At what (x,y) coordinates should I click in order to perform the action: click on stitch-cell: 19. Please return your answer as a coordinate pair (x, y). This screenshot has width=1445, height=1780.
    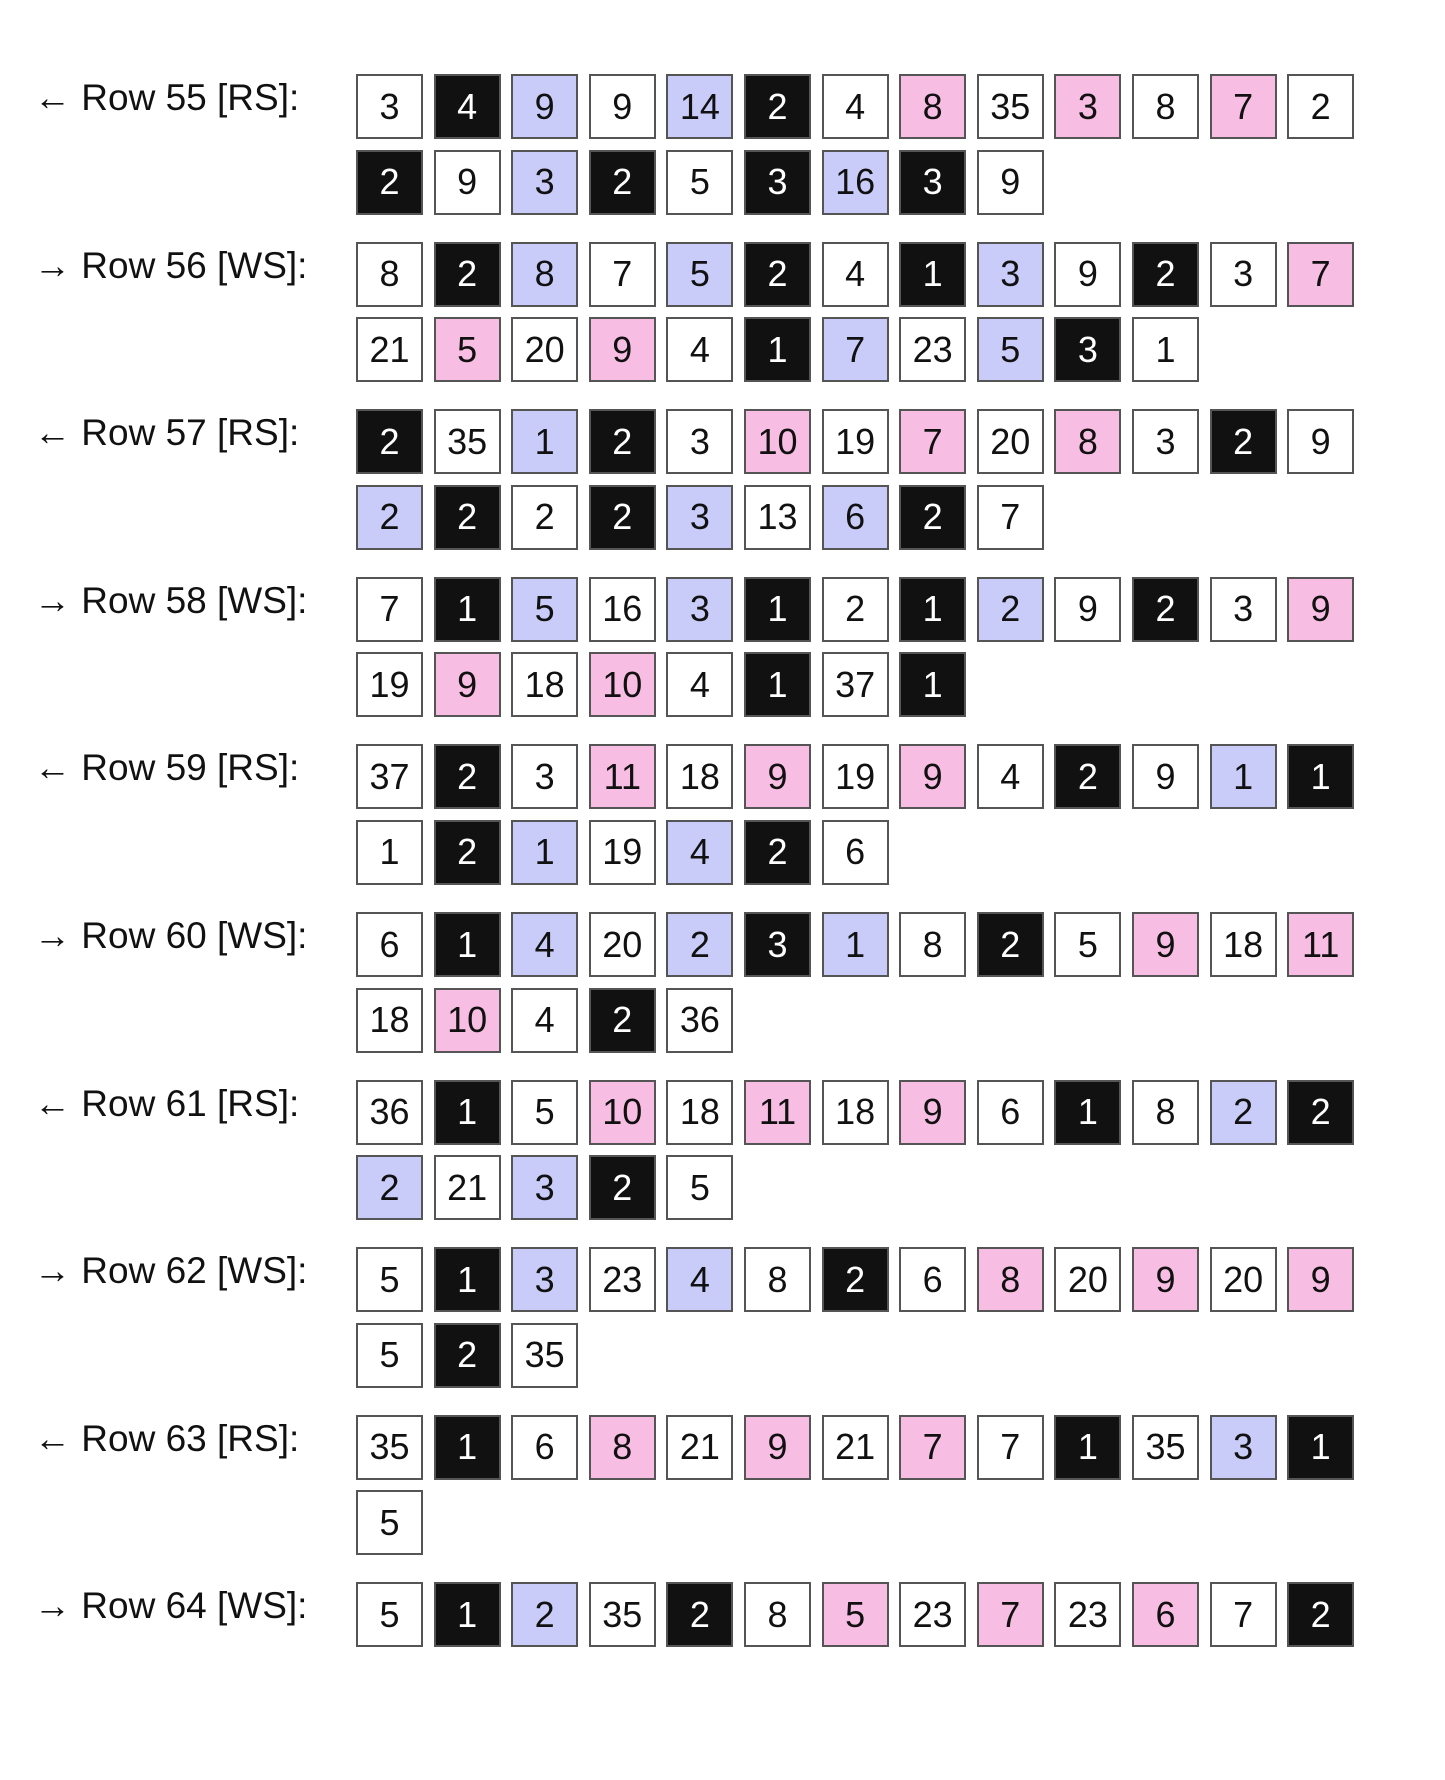
    Looking at the image, I should click on (622, 852).